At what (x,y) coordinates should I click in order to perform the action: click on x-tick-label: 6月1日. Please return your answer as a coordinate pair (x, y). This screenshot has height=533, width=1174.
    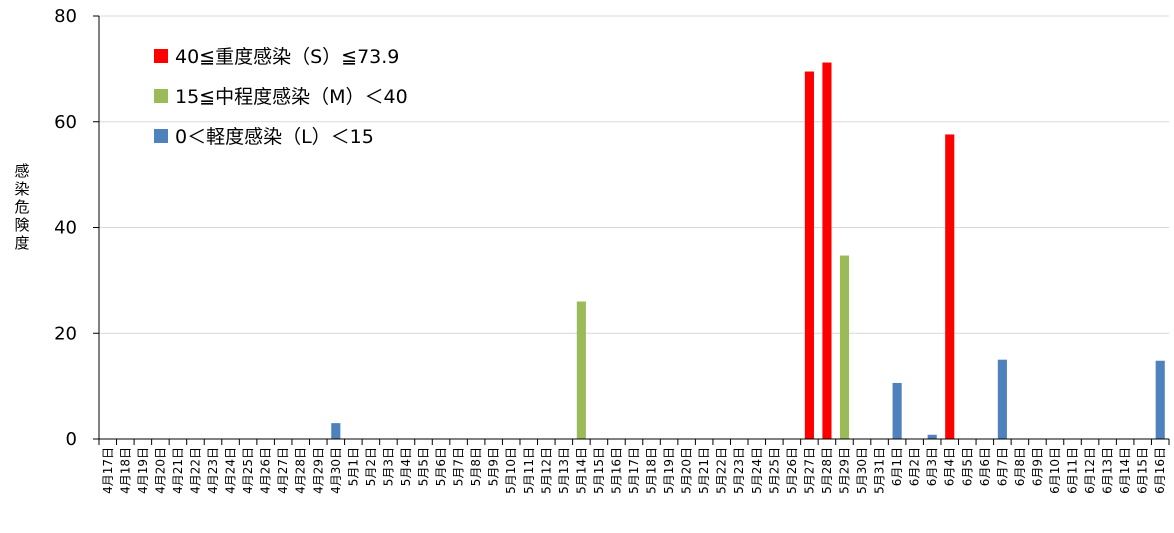
    Looking at the image, I should click on (897, 466).